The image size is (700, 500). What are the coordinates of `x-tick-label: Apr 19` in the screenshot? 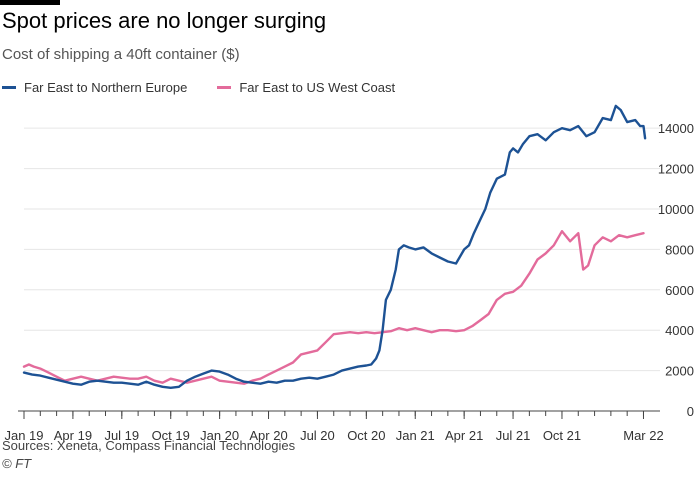 It's located at (73, 435).